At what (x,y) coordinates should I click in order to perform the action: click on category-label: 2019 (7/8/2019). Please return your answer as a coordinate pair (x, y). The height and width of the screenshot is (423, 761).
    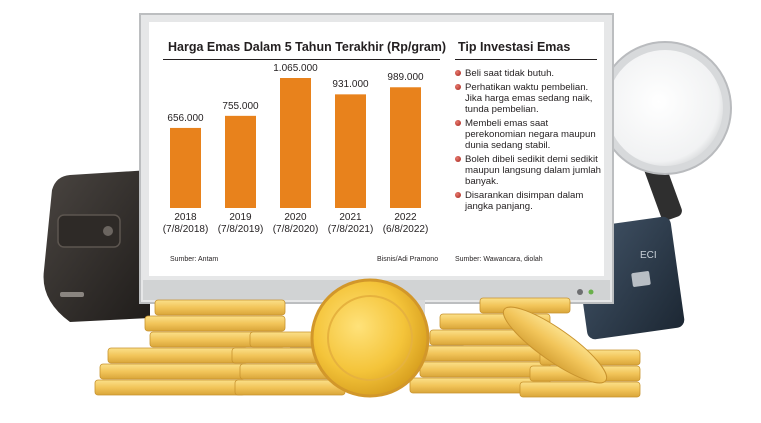
    Looking at the image, I should click on (241, 224).